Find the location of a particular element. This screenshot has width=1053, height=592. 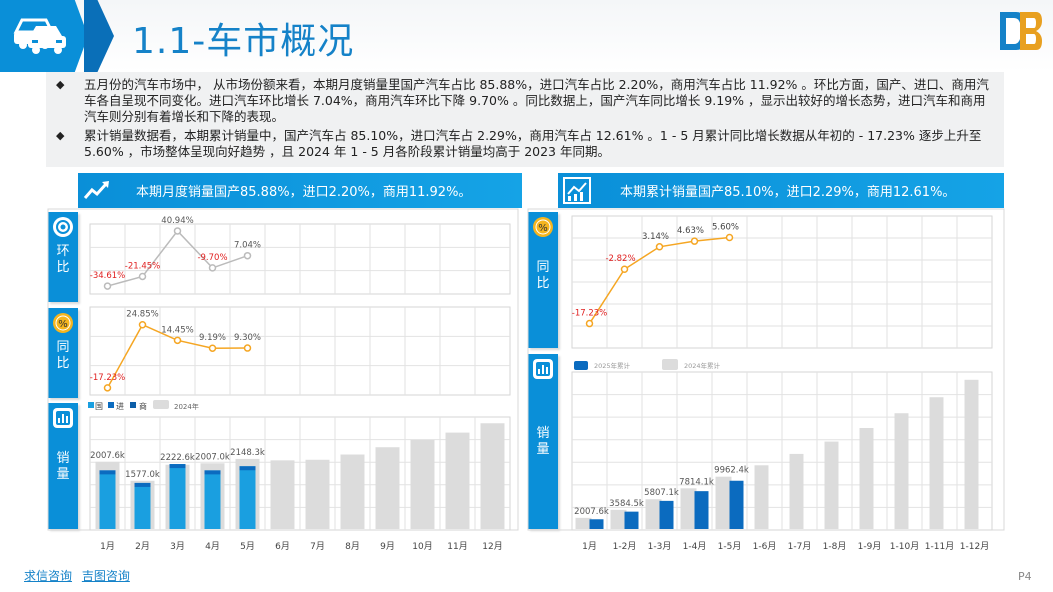

x-tick-label: 12月 is located at coordinates (492, 546).